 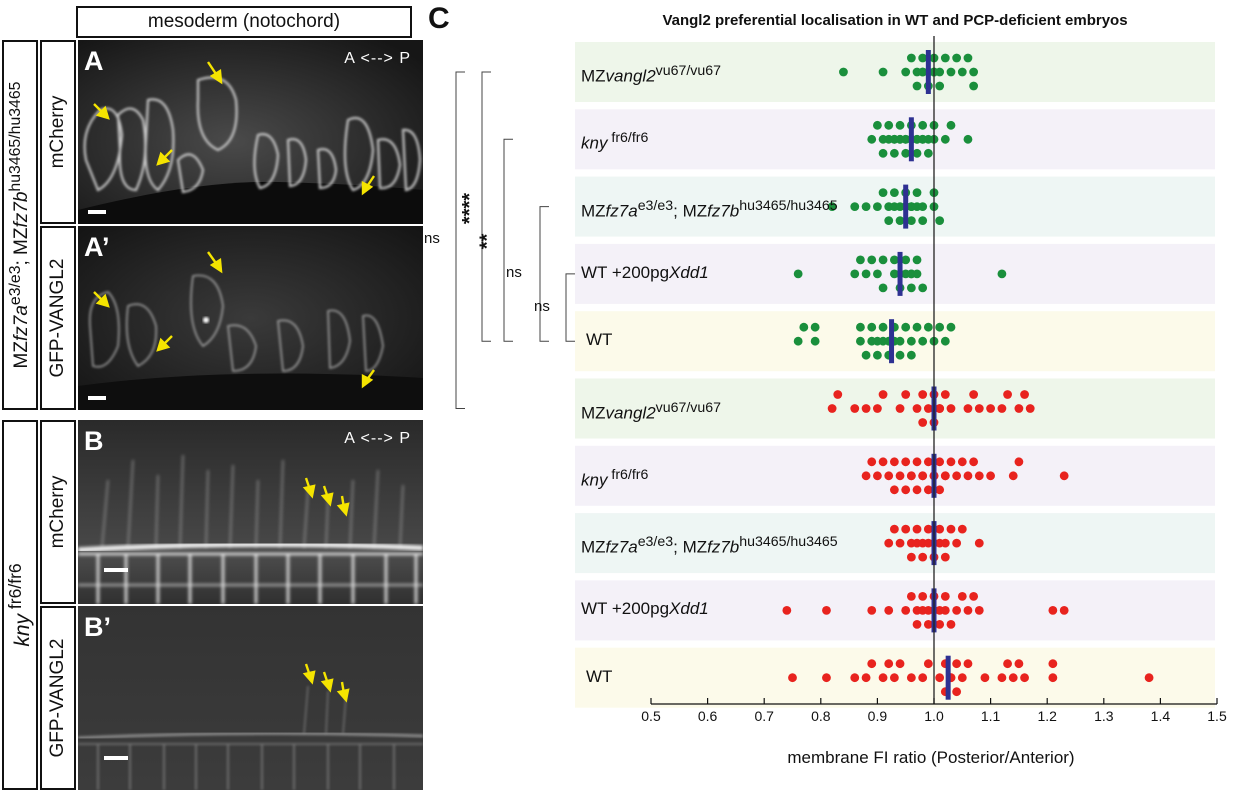 What do you see at coordinates (326, 497) in the screenshot?
I see `arrows-b` at bounding box center [326, 497].